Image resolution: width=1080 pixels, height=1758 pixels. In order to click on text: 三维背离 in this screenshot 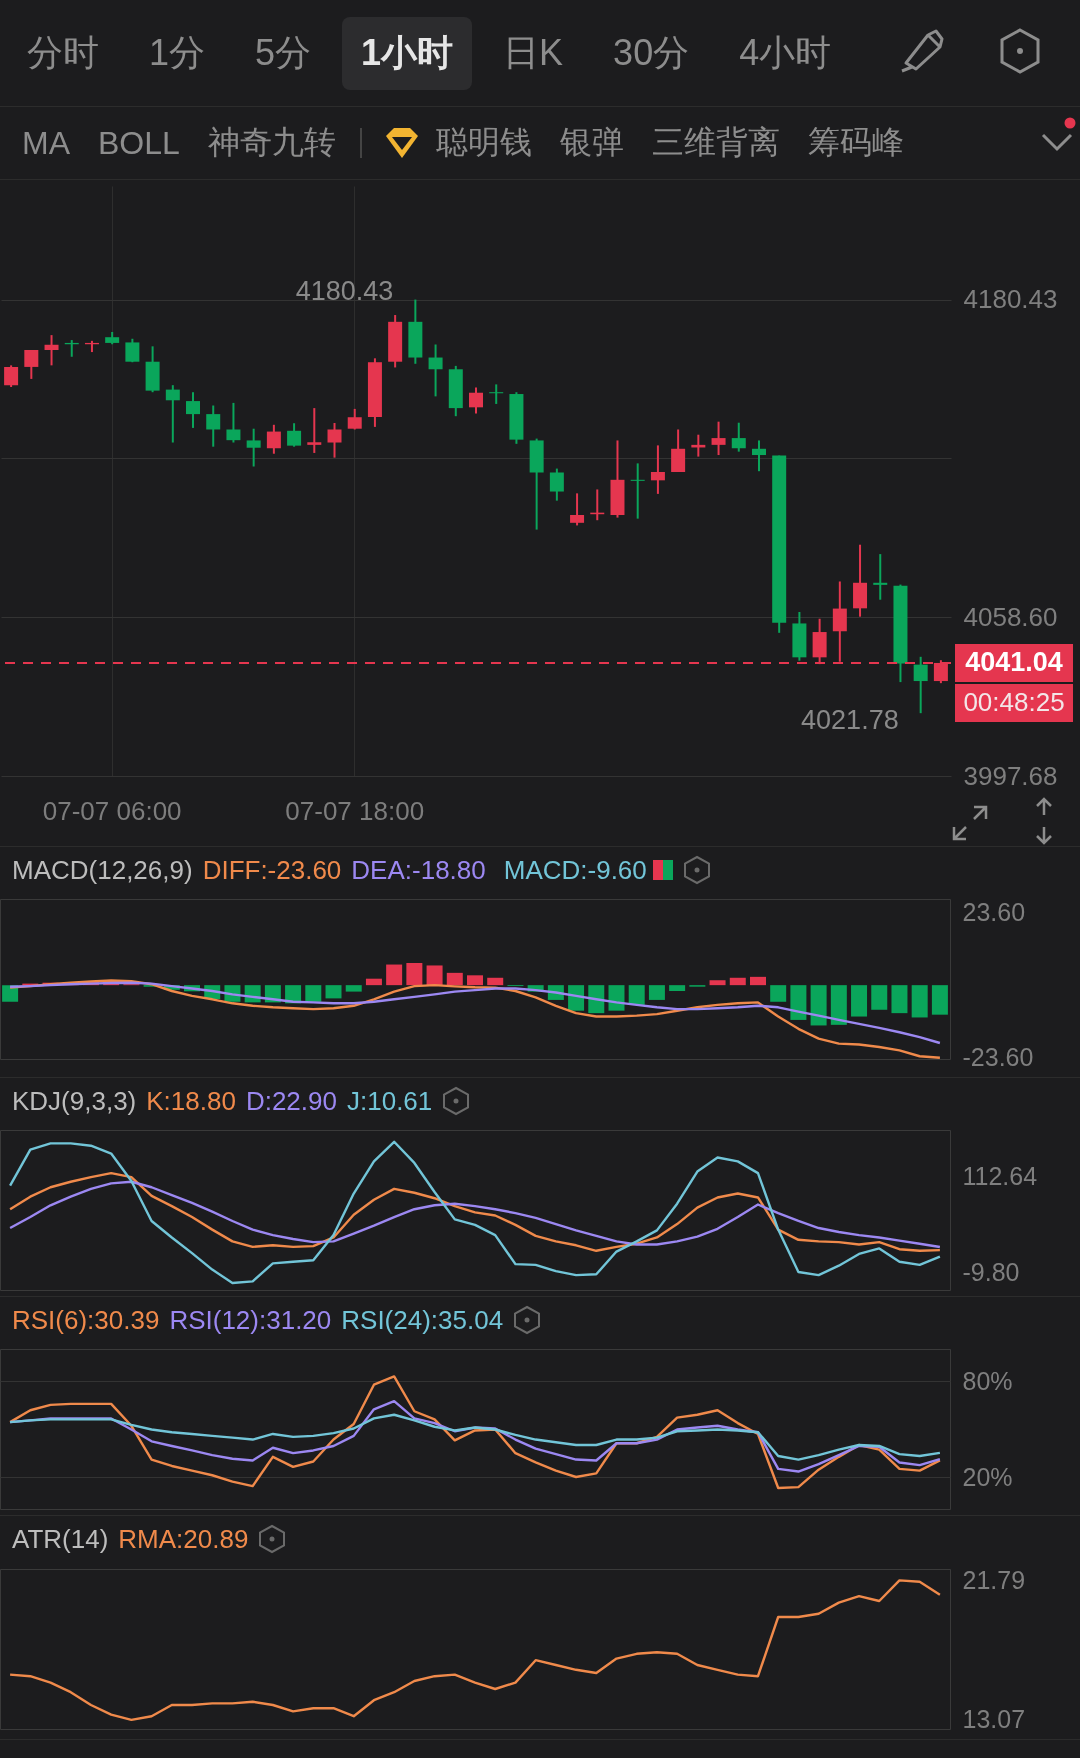, I will do `click(715, 142)`.